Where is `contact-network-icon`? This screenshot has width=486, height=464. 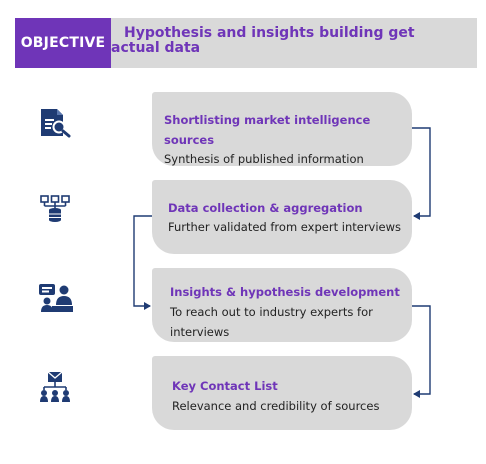 contact-network-icon is located at coordinates (55, 389).